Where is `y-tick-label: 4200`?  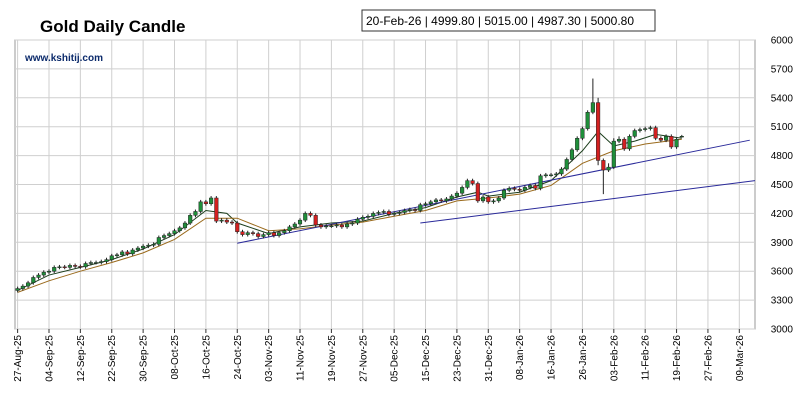
y-tick-label: 4200 is located at coordinates (782, 214).